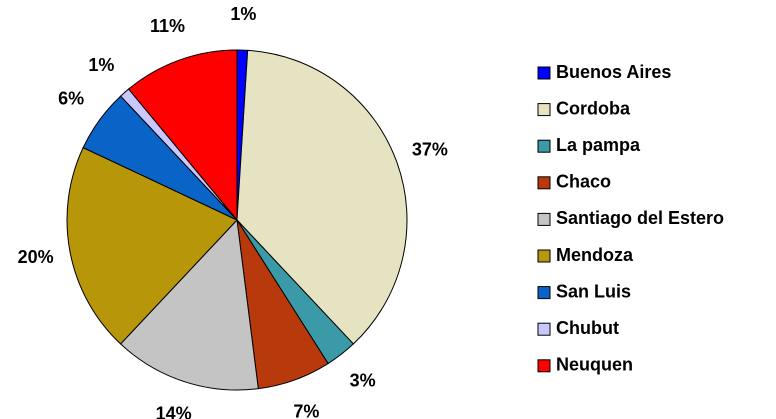  Describe the element at coordinates (594, 365) in the screenshot. I see `legend-label: Neuquen` at that location.